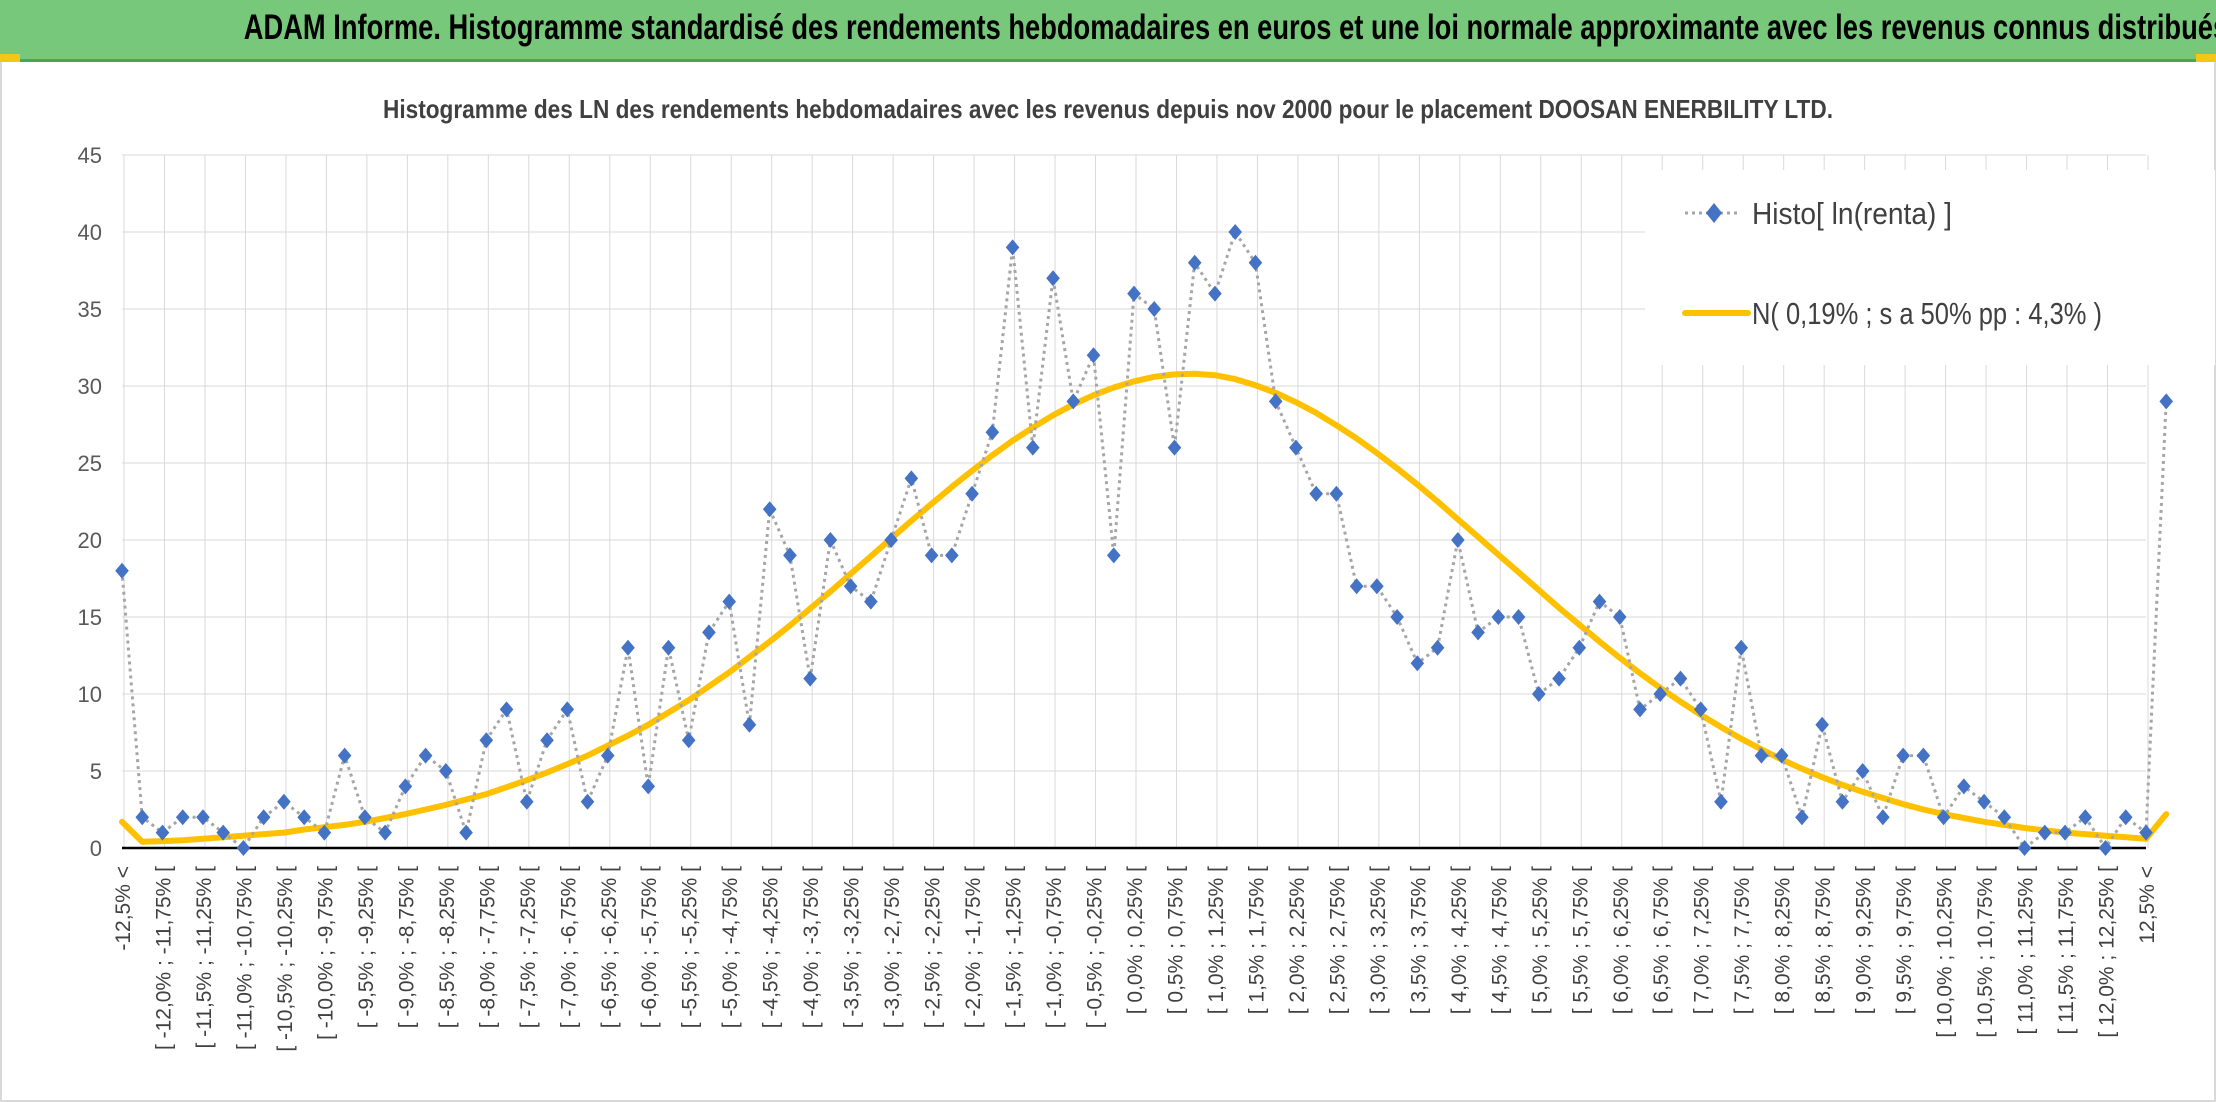 The image size is (2216, 1102). What do you see at coordinates (10, 58) in the screenshot?
I see `banner-corner-left` at bounding box center [10, 58].